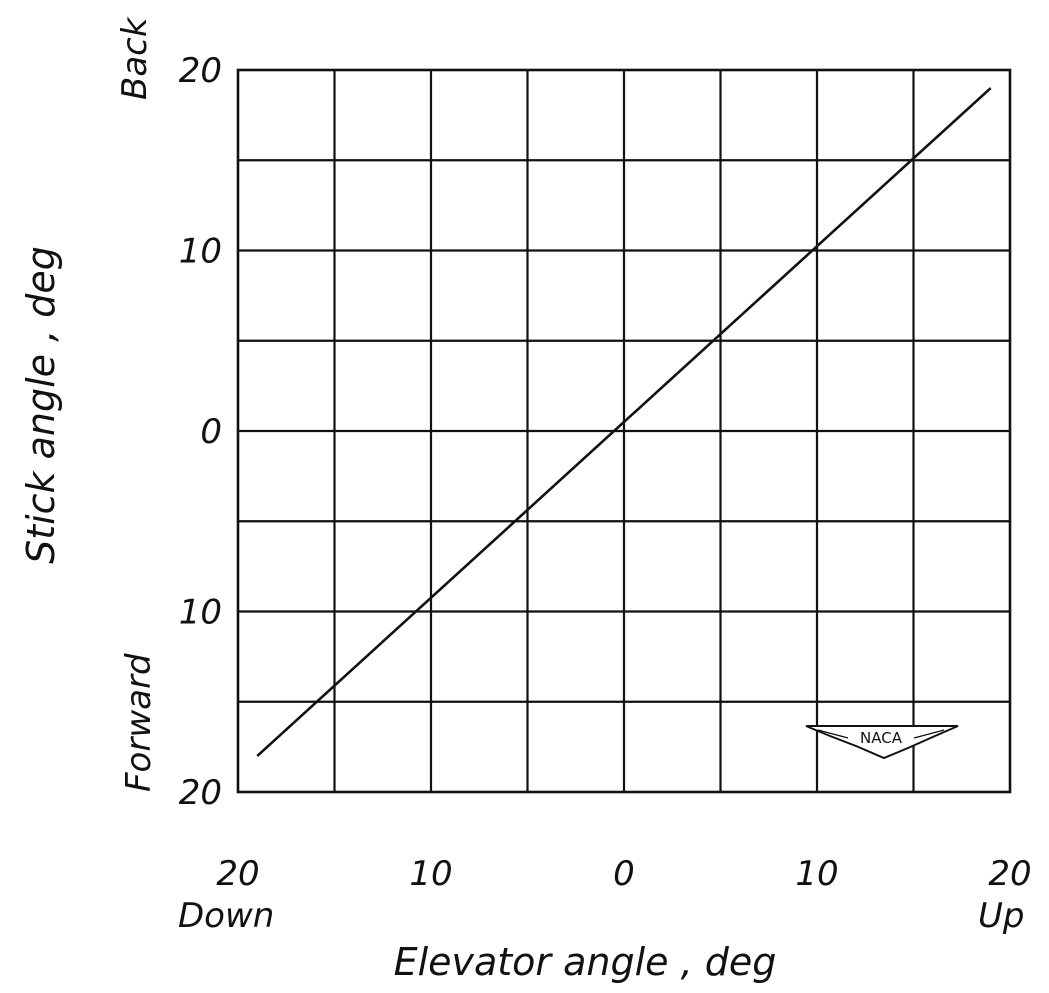 The width and height of the screenshot is (1049, 993). Describe the element at coordinates (41, 405) in the screenshot. I see `y-axis-title: Stick angle , deg` at that location.